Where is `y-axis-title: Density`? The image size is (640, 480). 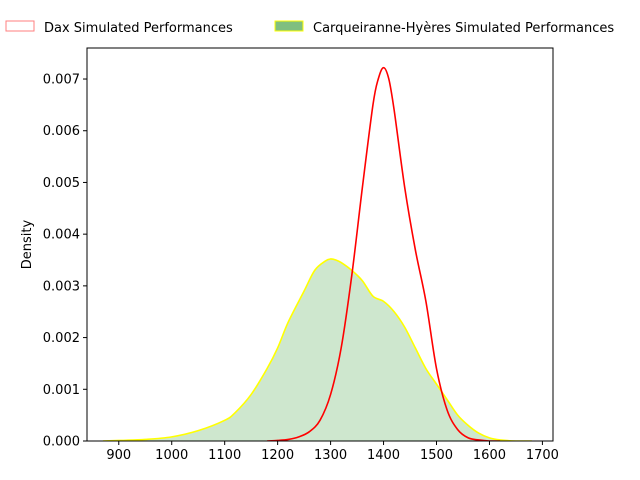 y-axis-title: Density is located at coordinates (27, 244).